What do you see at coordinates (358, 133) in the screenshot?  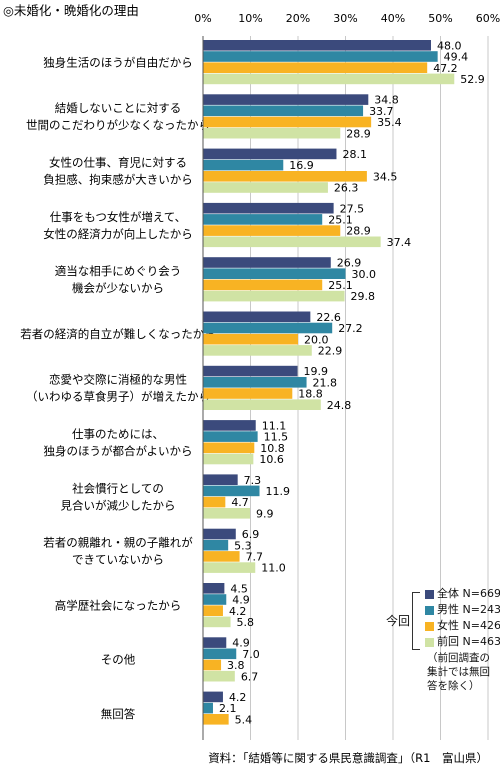 I see `value-label-1-3: 28.9` at bounding box center [358, 133].